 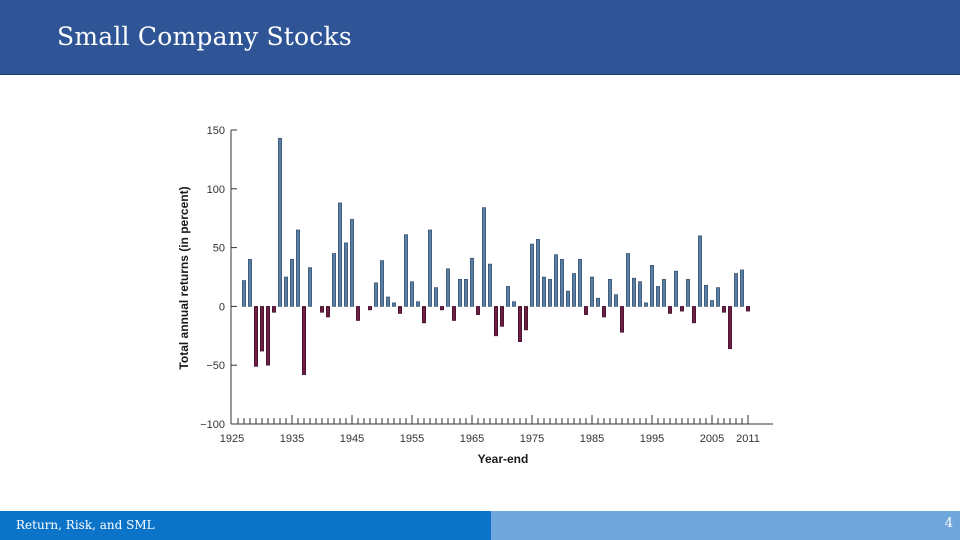 What do you see at coordinates (215, 366) in the screenshot?
I see `y-tick-label: −50` at bounding box center [215, 366].